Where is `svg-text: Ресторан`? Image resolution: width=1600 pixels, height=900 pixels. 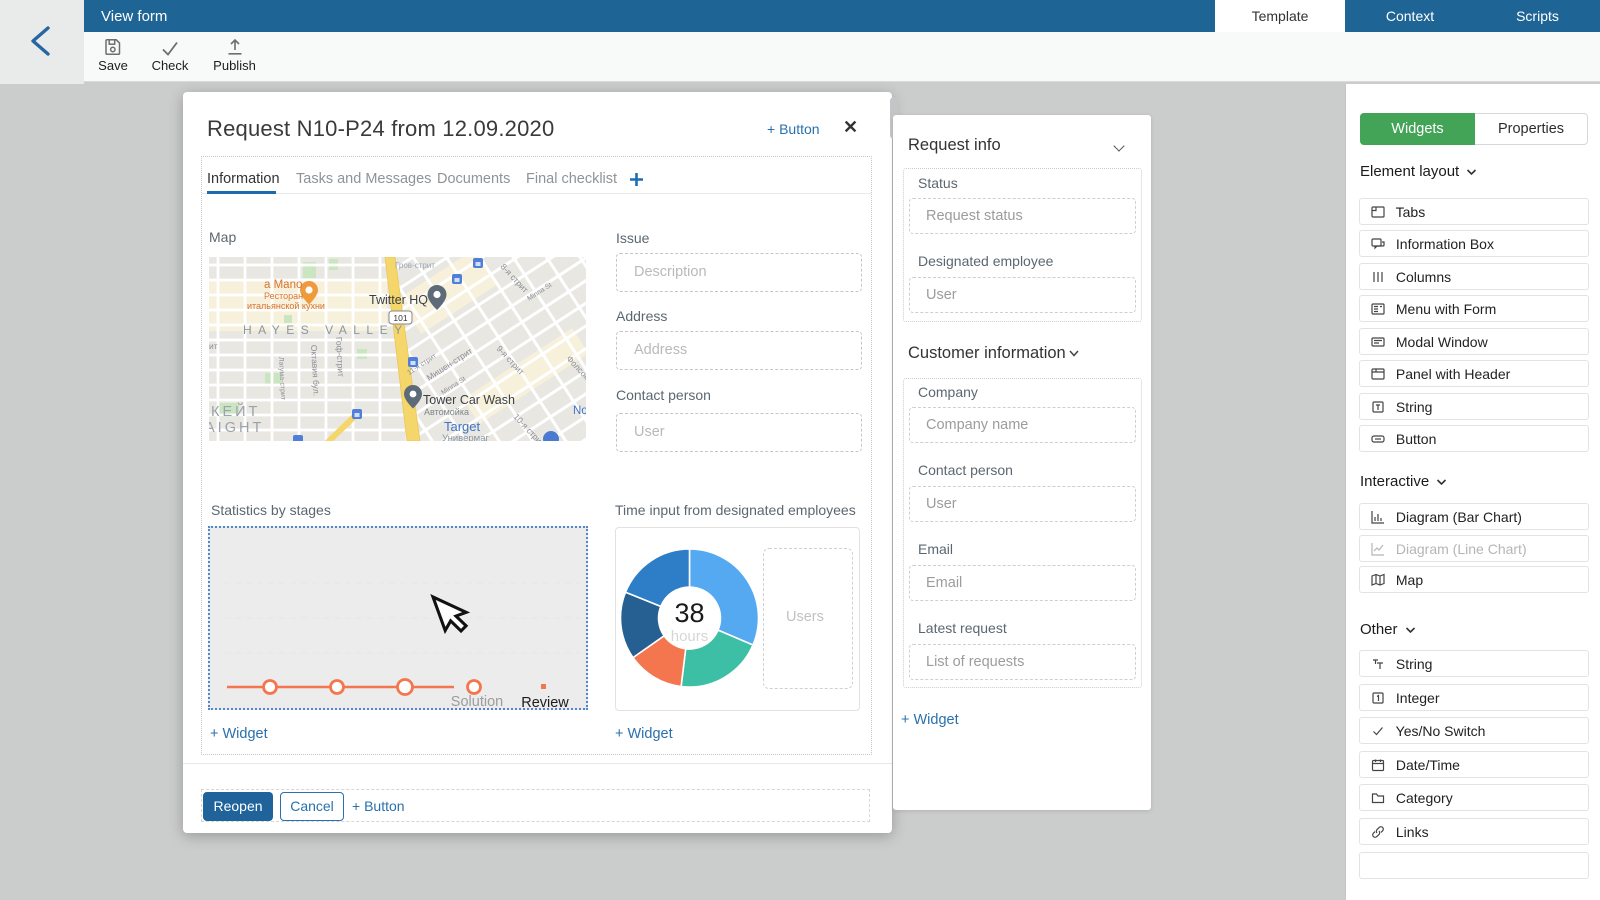 svg-text: Ресторан is located at coordinates (283, 296).